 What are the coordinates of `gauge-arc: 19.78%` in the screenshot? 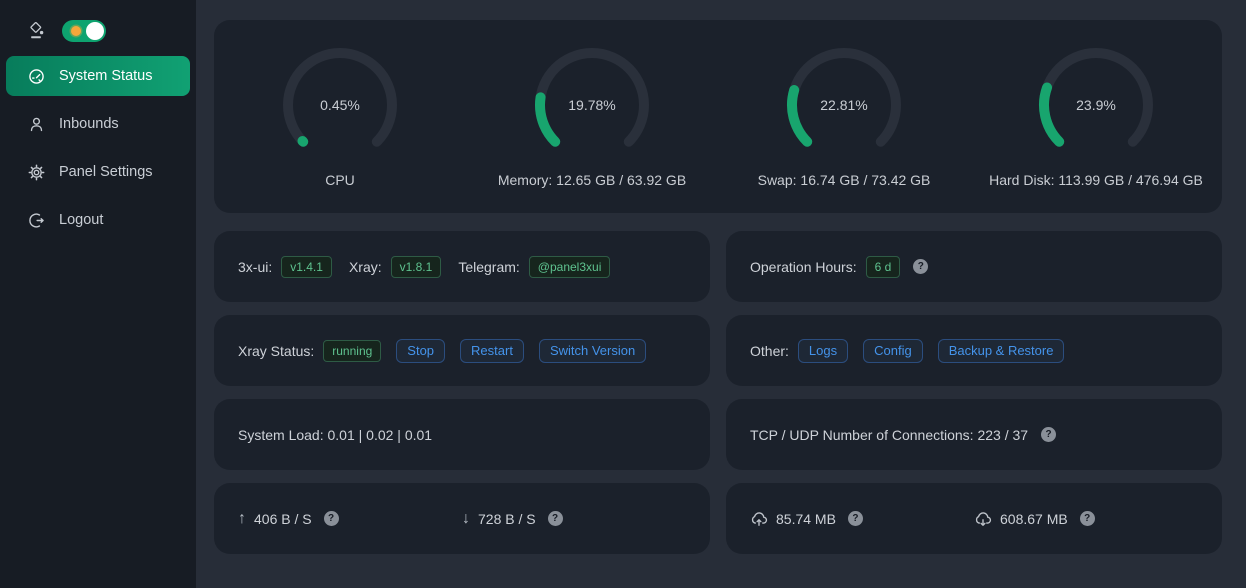 It's located at (592, 97).